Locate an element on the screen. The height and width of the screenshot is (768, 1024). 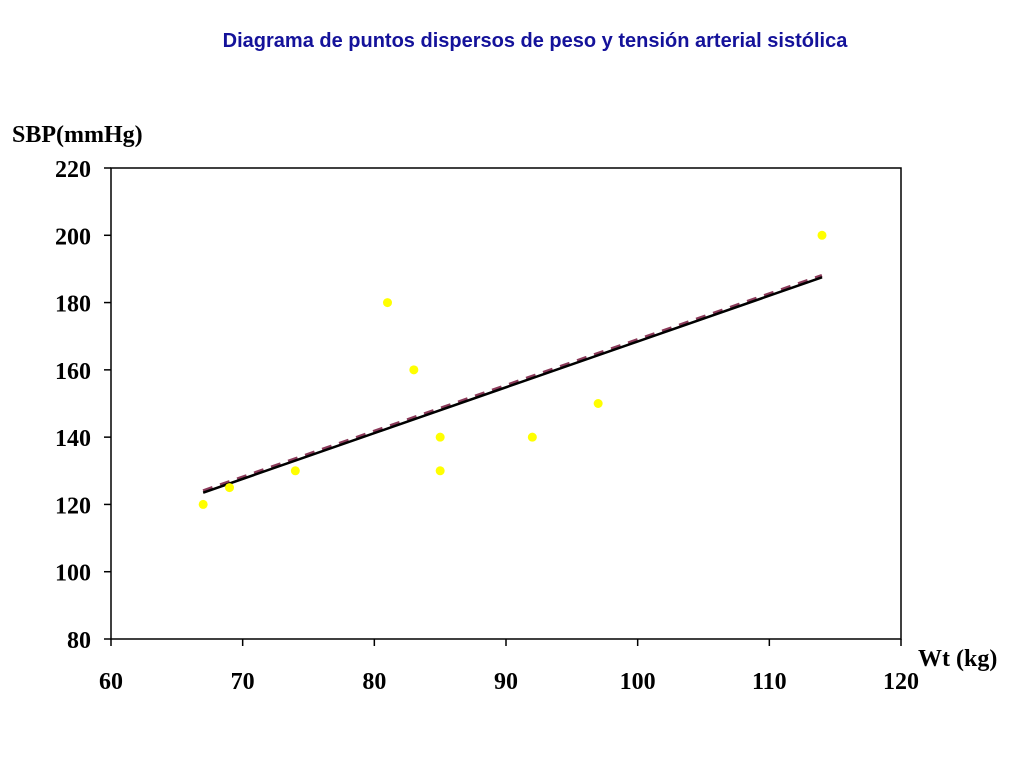
x-axis-title: Wt (kg) is located at coordinates (957, 659).